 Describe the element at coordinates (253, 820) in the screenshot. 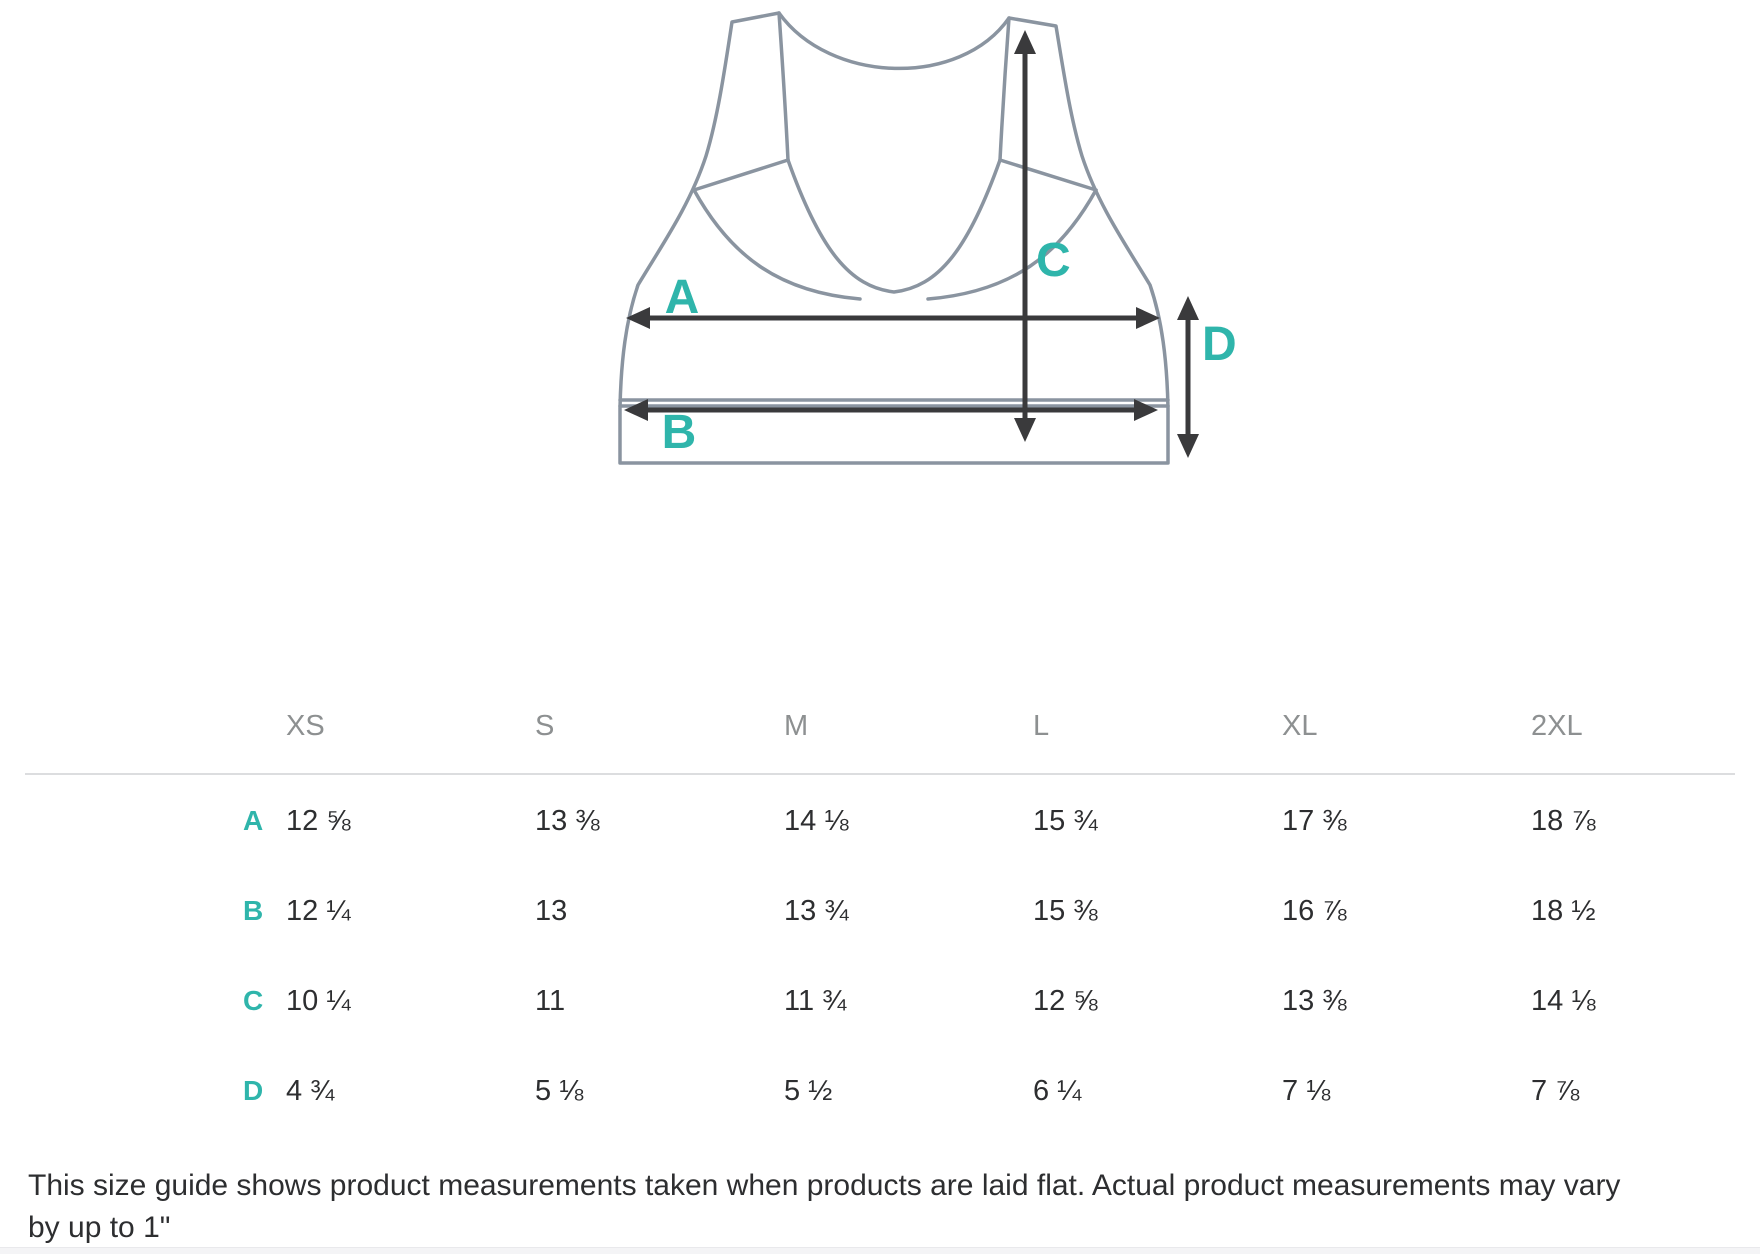

I see `row-label-a: A` at that location.